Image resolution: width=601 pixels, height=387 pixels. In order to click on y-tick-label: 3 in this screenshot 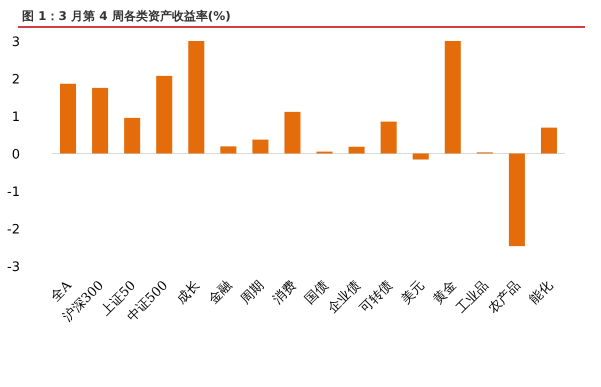, I will do `click(16, 42)`.